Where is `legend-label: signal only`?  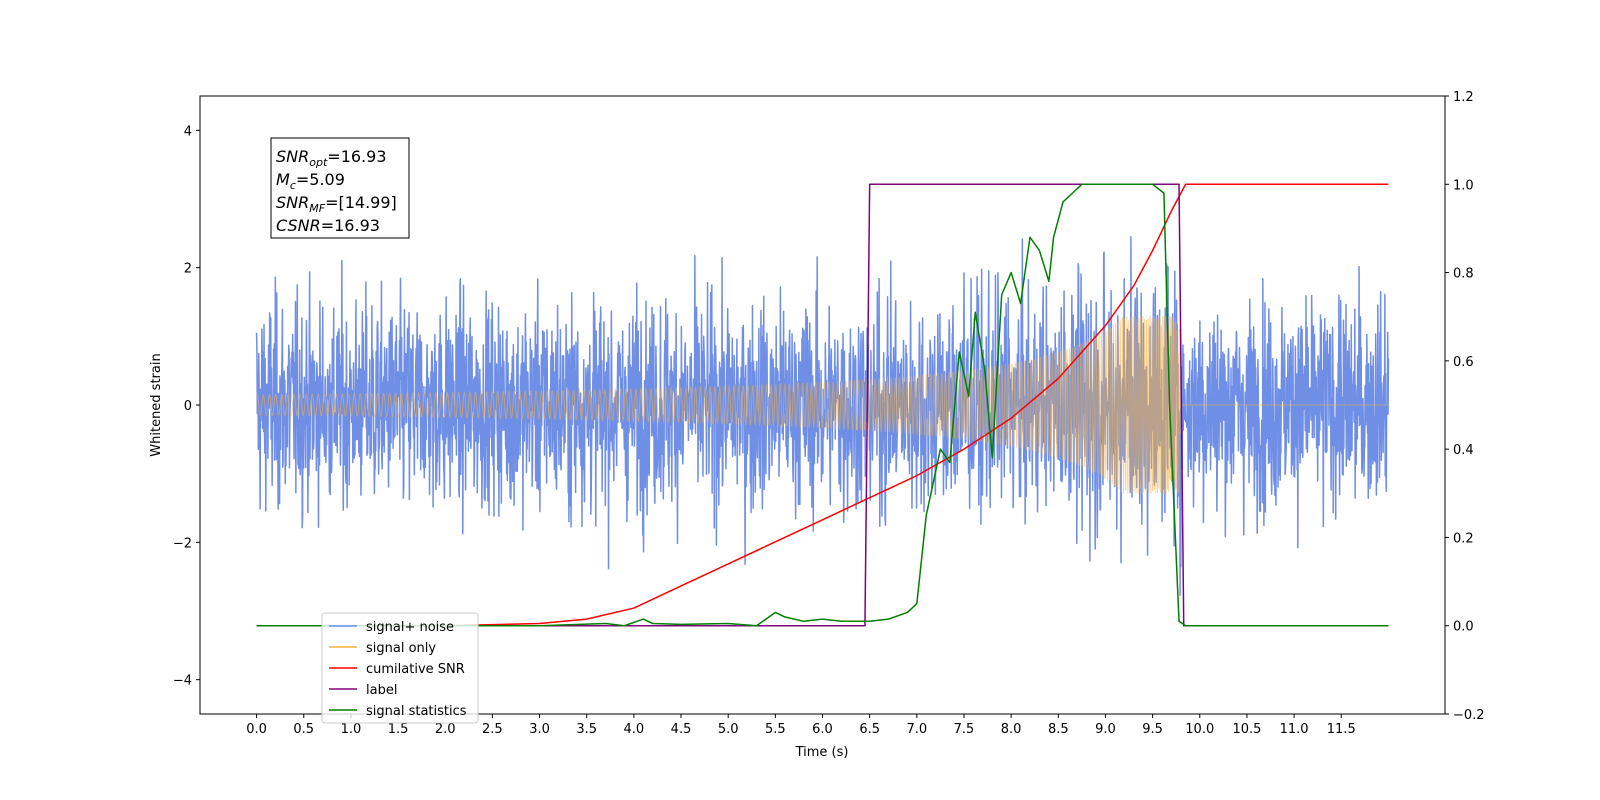
legend-label: signal only is located at coordinates (401, 648).